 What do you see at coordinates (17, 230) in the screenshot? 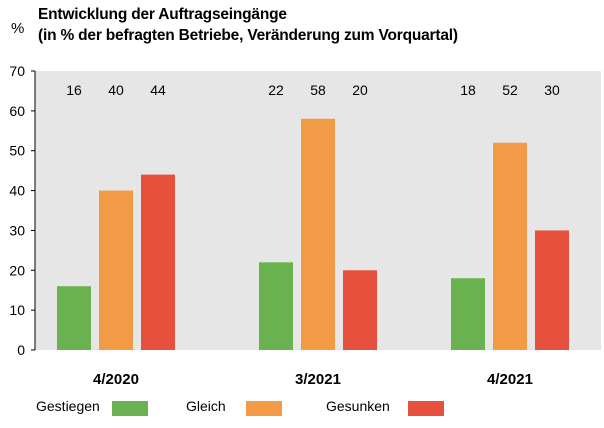
I see `y-tick-label: 30` at bounding box center [17, 230].